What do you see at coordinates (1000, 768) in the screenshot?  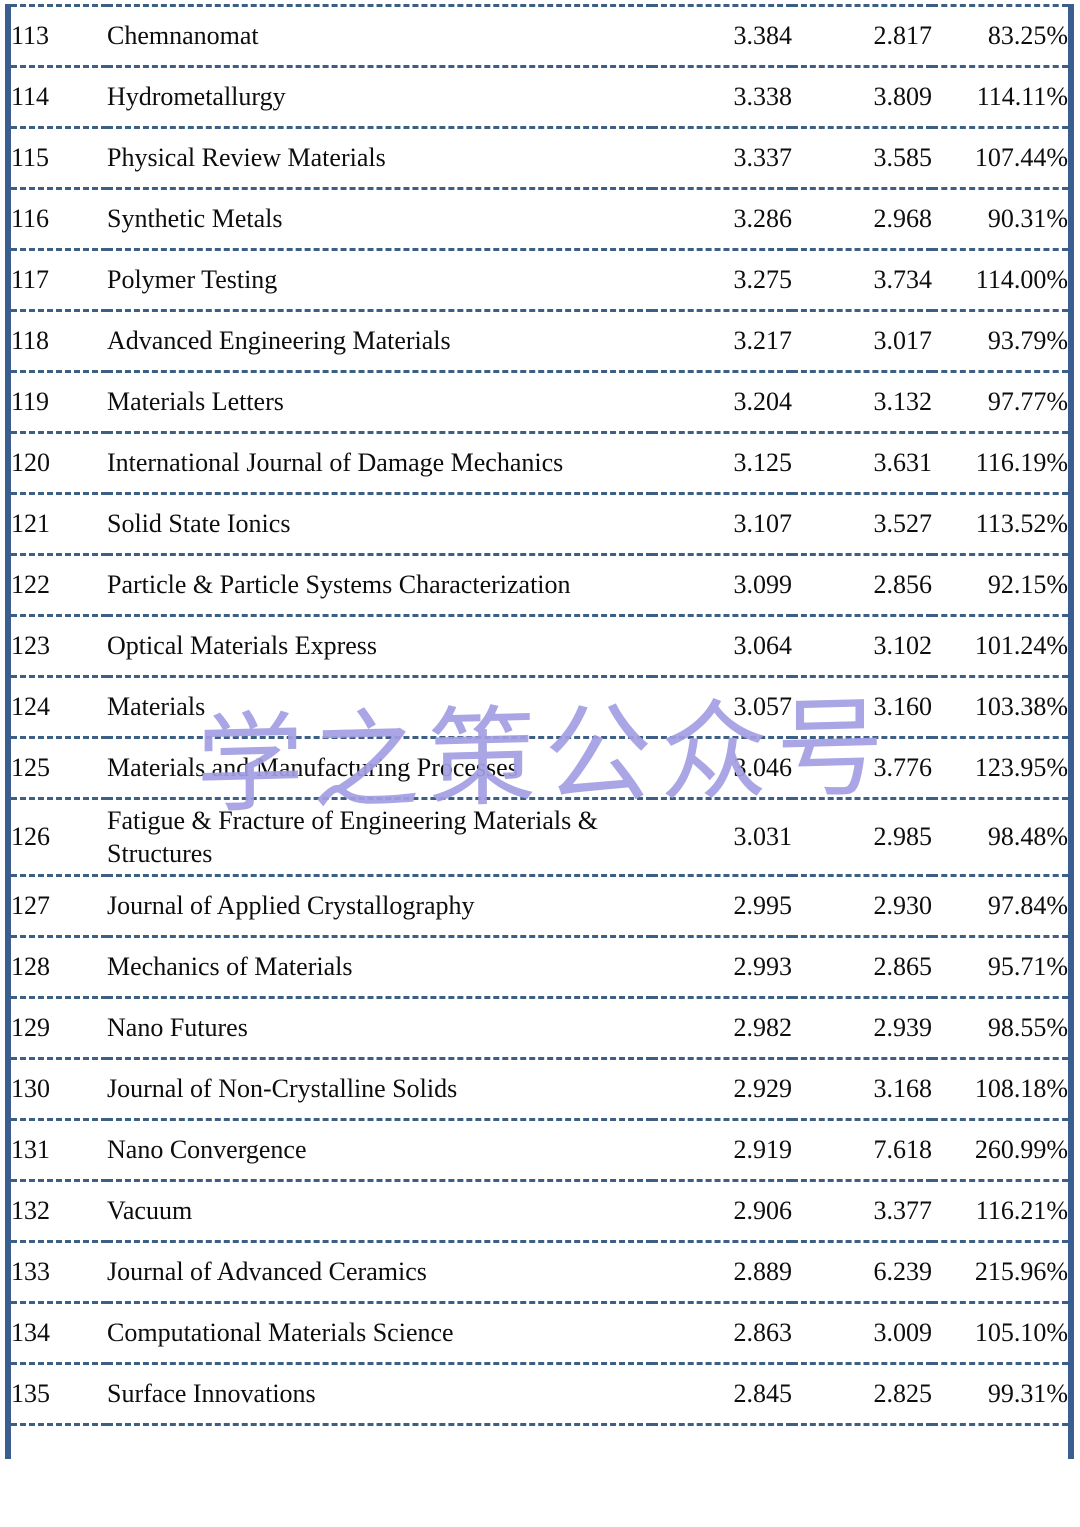 I see `cell-ratio: 123.95%` at bounding box center [1000, 768].